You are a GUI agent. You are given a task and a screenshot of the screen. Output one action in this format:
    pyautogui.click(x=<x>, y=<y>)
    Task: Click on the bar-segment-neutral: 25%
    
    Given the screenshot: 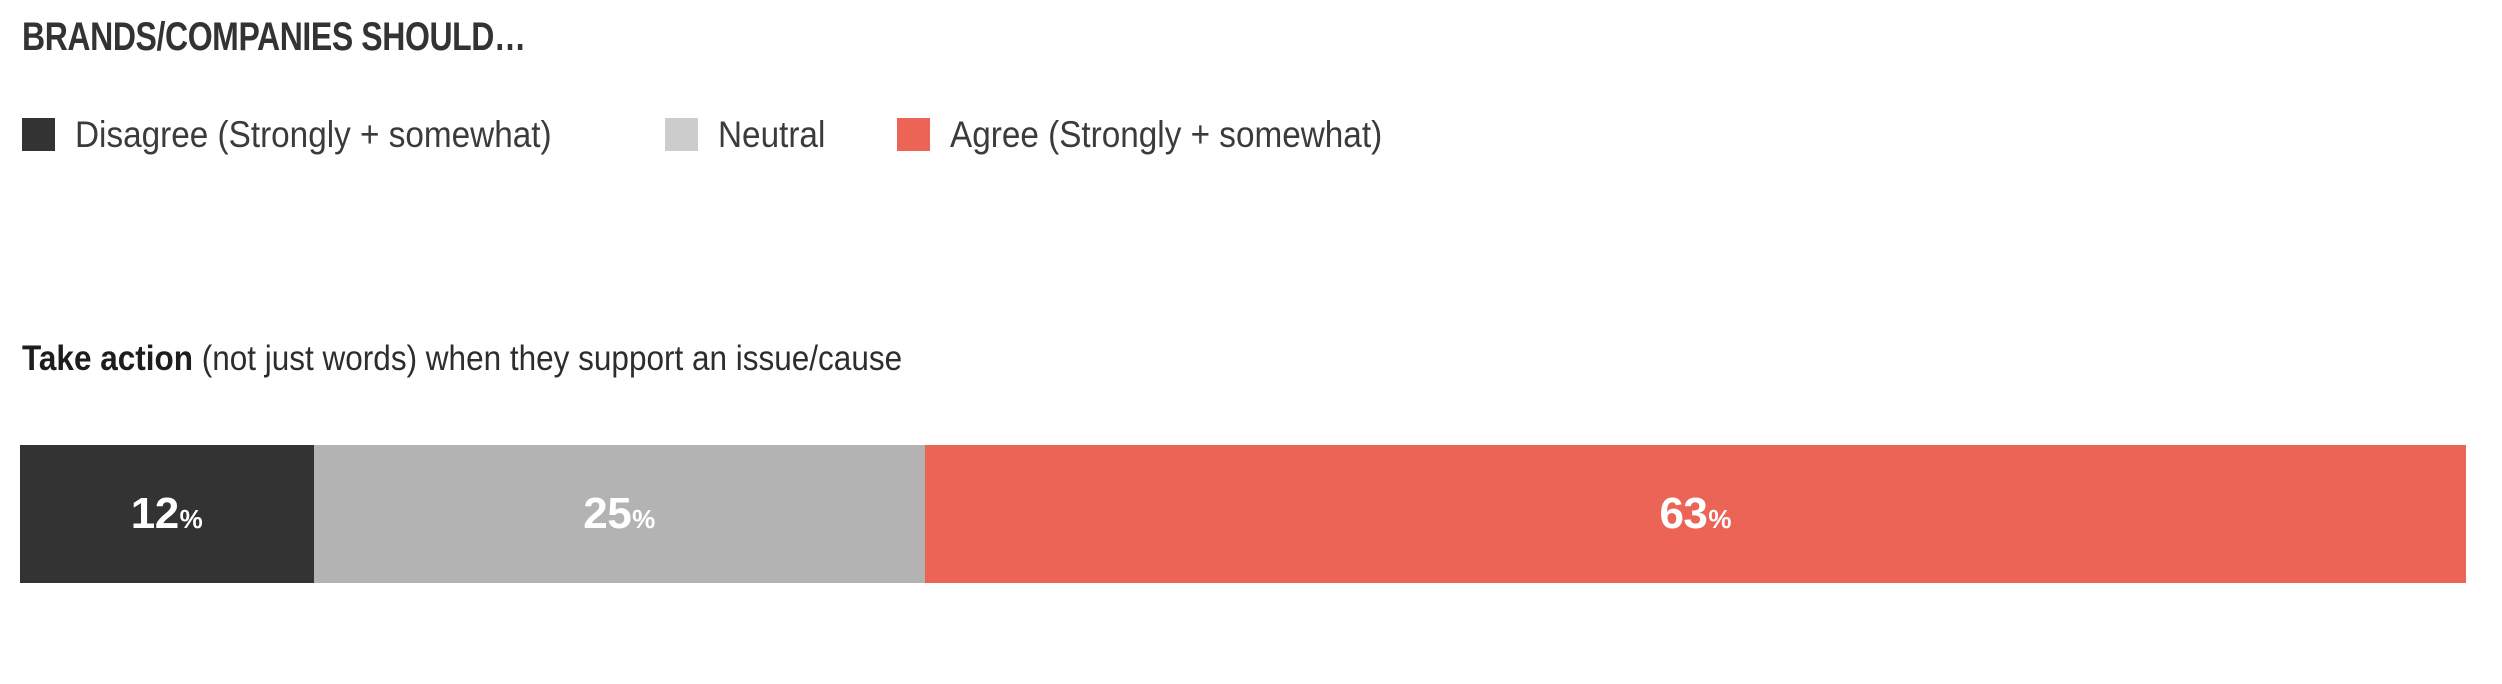 What is the action you would take?
    pyautogui.click(x=619, y=514)
    